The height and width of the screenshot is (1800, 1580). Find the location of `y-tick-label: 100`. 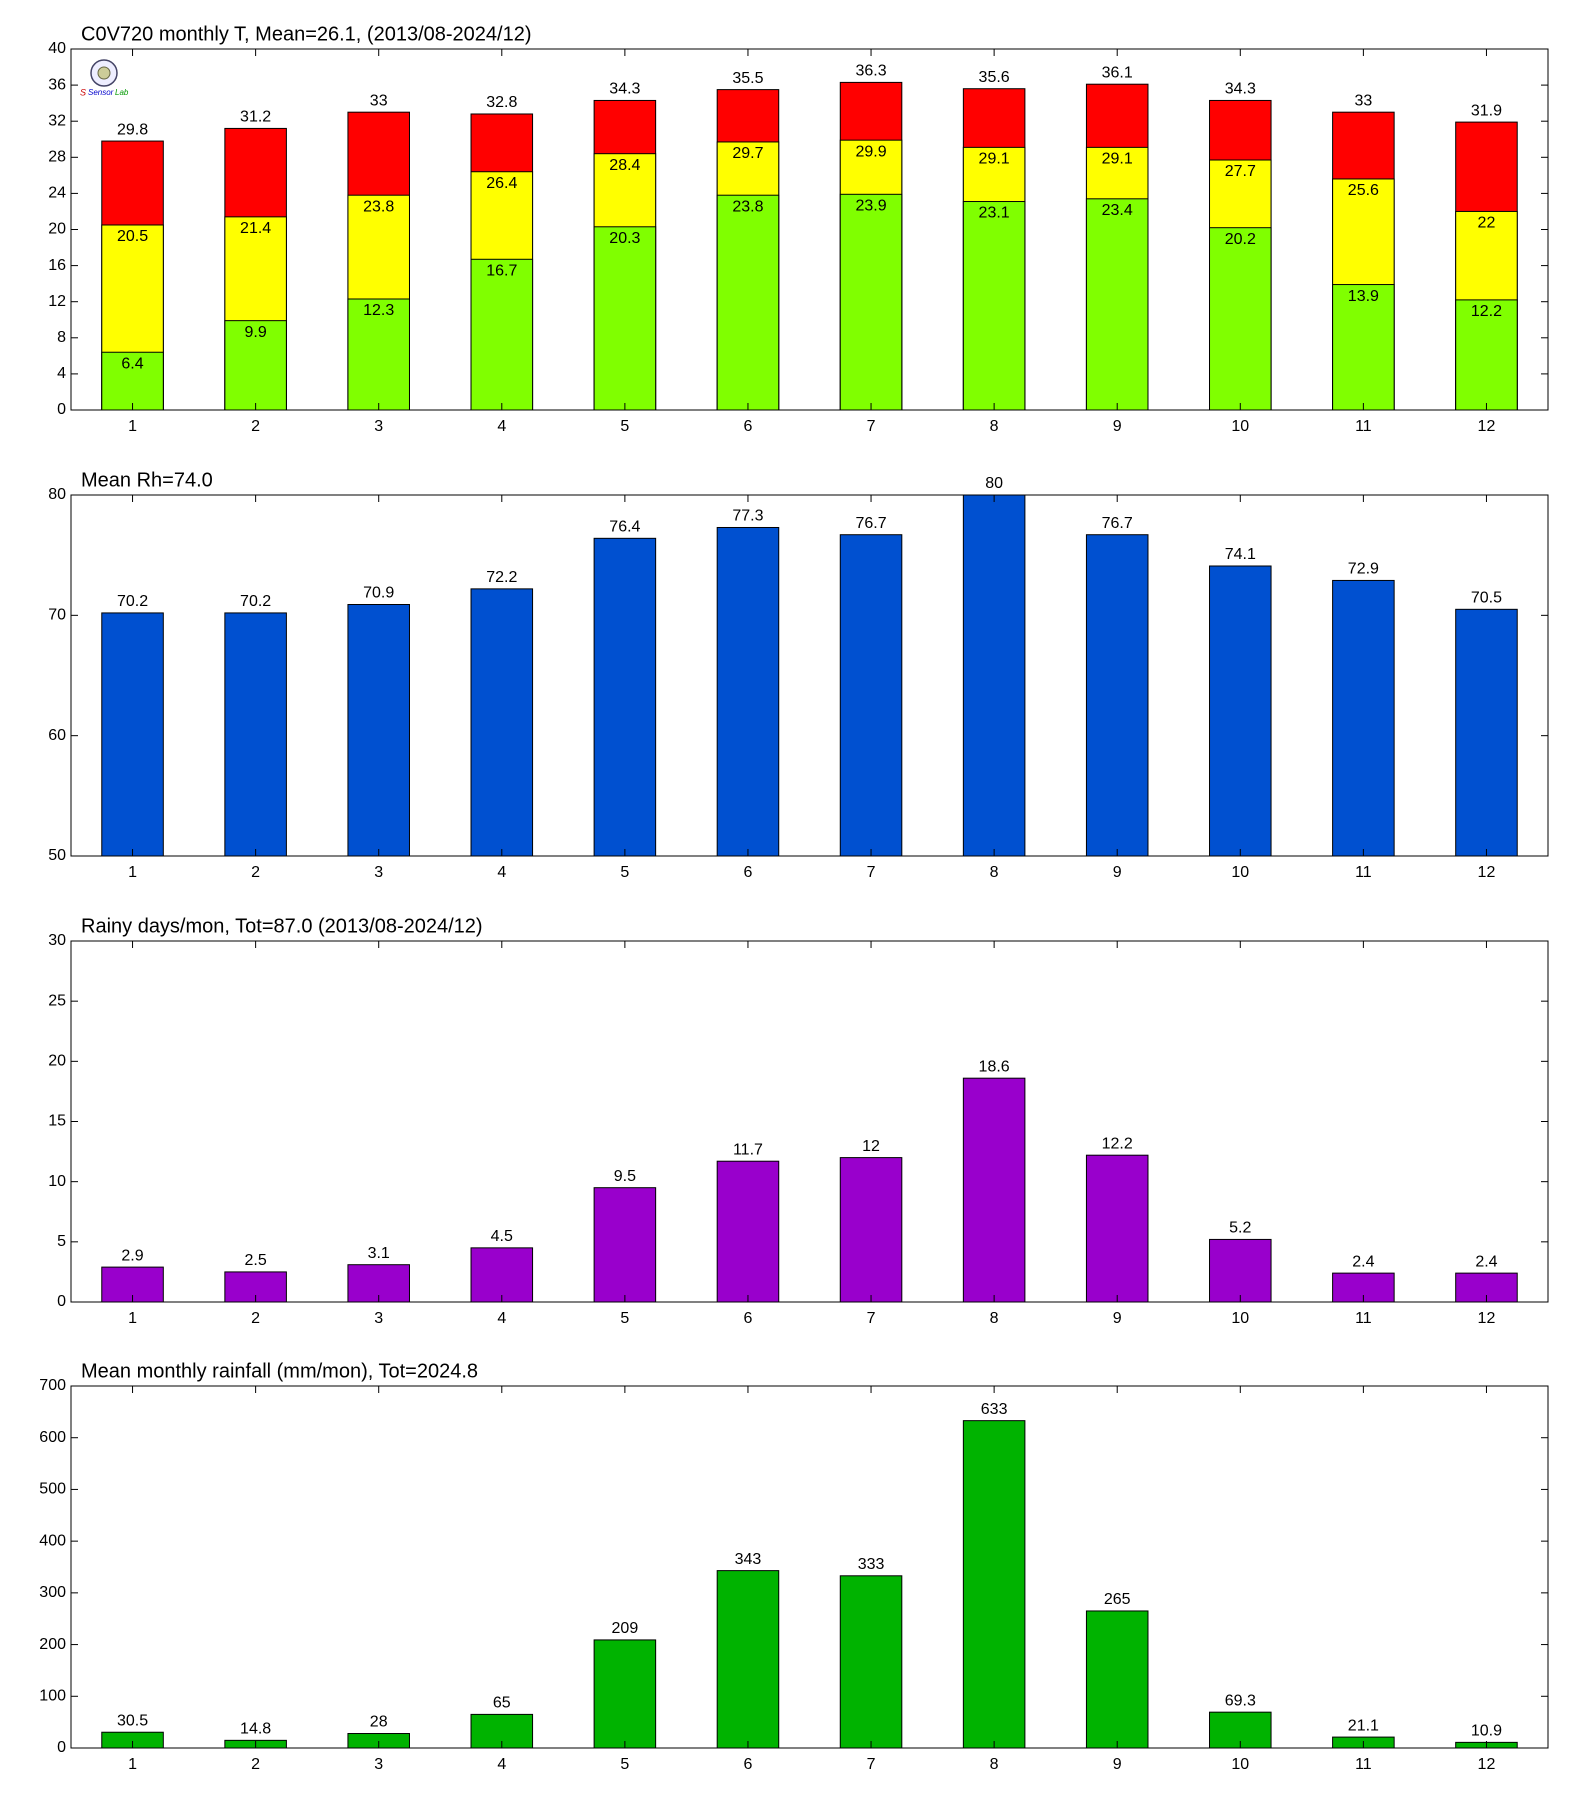

y-tick-label: 100 is located at coordinates (52, 1696).